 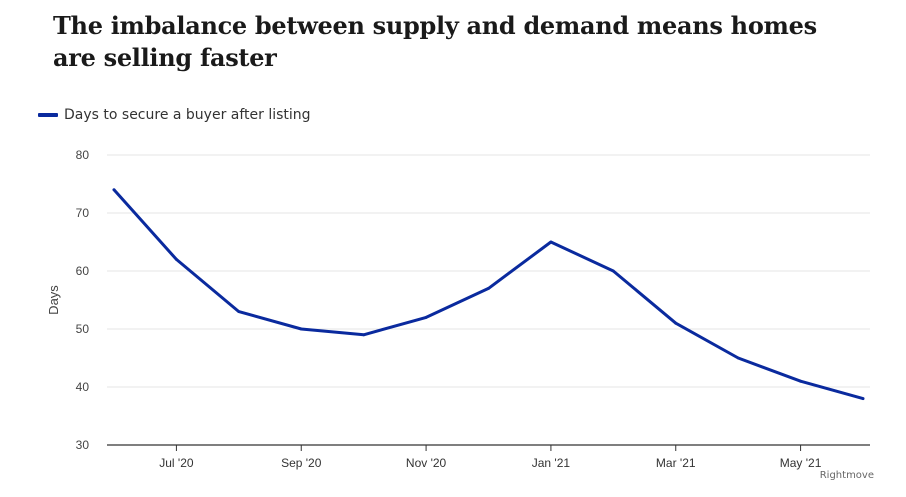 What do you see at coordinates (301, 463) in the screenshot?
I see `x-tick-label: Sep '20` at bounding box center [301, 463].